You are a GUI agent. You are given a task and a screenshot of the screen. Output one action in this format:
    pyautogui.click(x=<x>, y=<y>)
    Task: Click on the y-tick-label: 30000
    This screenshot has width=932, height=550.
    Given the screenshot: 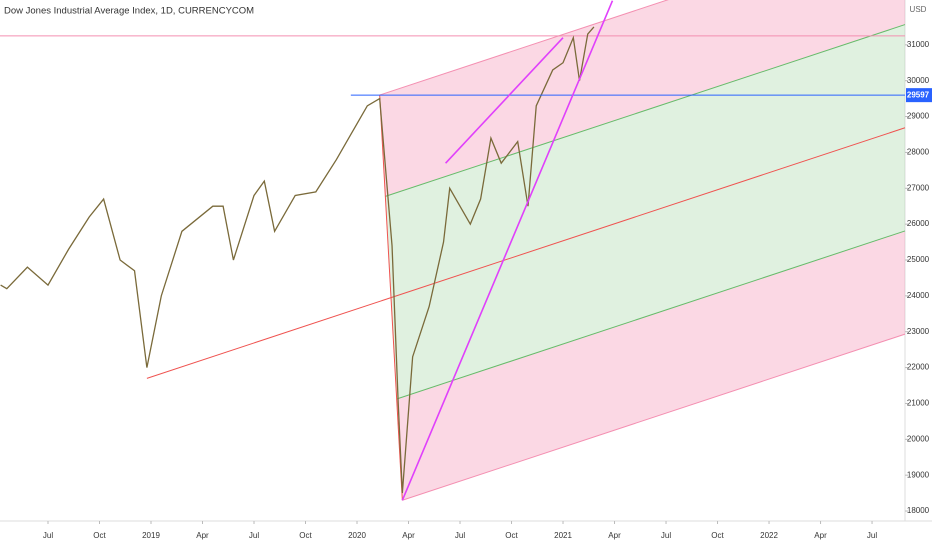 What is the action you would take?
    pyautogui.click(x=918, y=80)
    